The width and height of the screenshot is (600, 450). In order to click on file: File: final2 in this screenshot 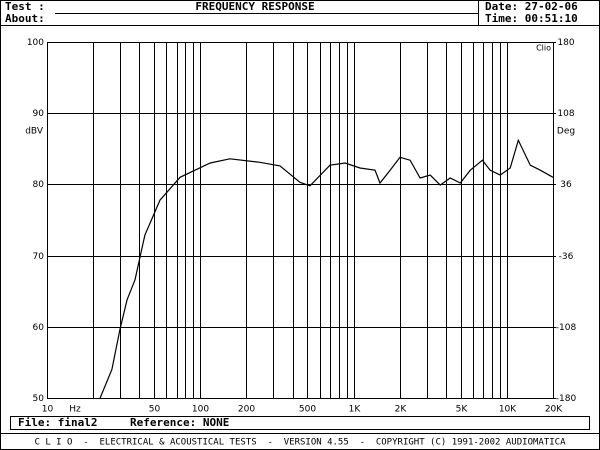, I will do `click(57, 422)`.